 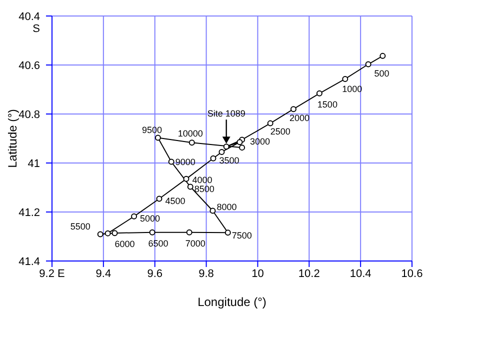 I want to click on annotation: 3000, so click(x=260, y=141).